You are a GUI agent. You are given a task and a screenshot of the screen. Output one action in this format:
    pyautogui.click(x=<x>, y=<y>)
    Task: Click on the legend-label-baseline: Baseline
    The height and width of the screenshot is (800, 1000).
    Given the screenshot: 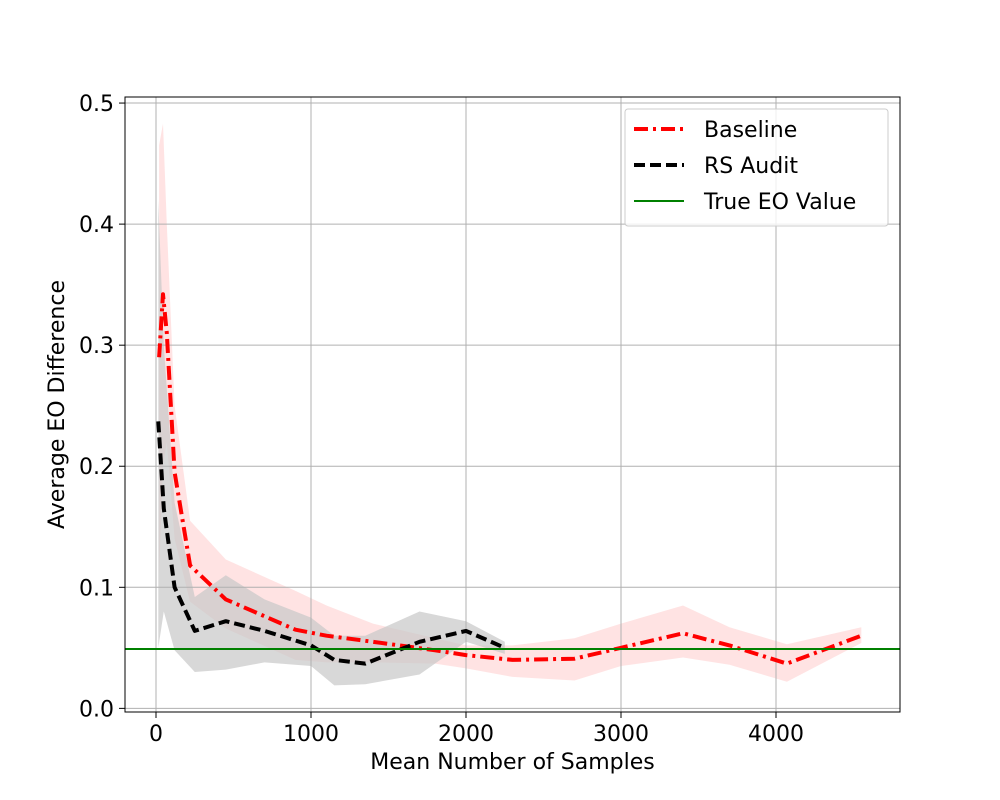 What is the action you would take?
    pyautogui.click(x=750, y=130)
    